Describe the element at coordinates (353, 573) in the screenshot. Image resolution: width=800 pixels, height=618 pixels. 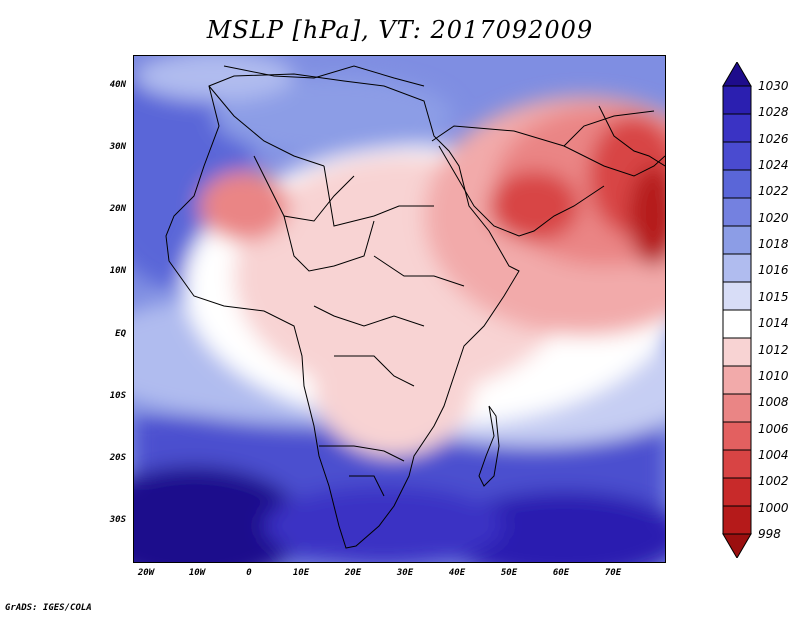
I see `lon-label-20e: 20E` at that location.